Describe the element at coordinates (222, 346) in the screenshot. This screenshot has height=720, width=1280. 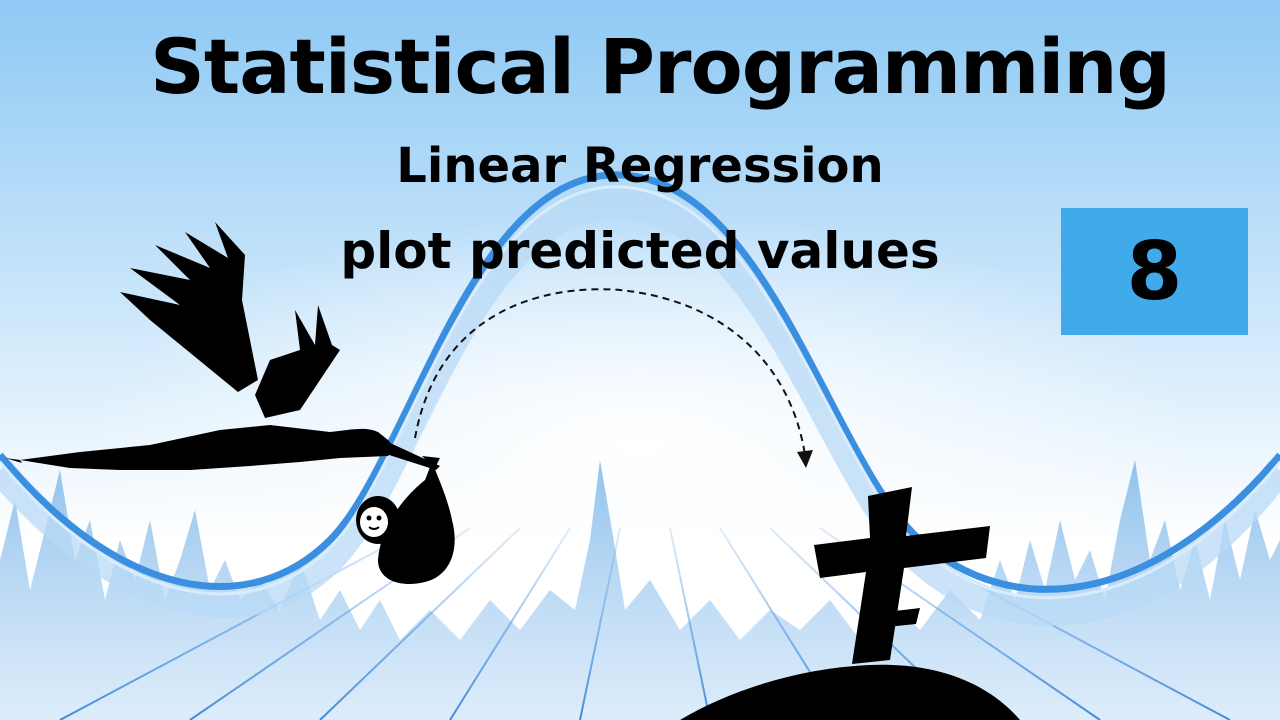
I see `stork-icon` at that location.